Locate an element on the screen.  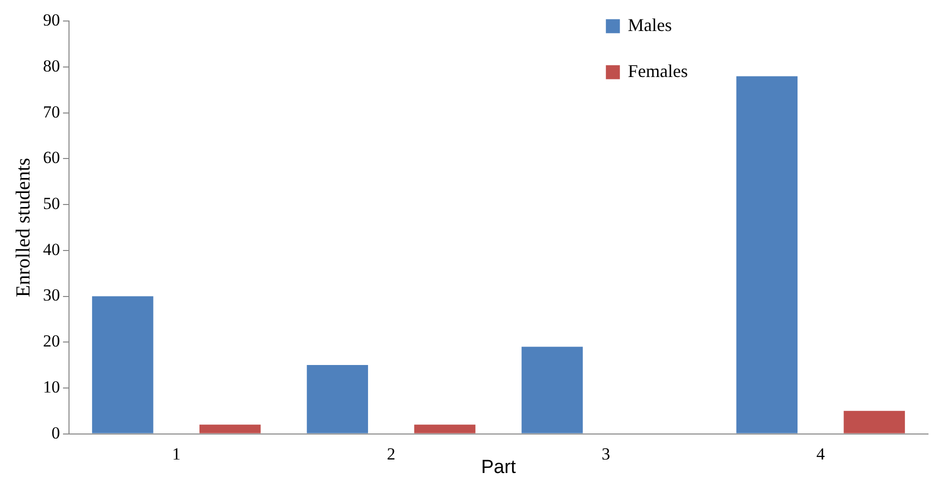
y-tick-label: 90 is located at coordinates (51, 20).